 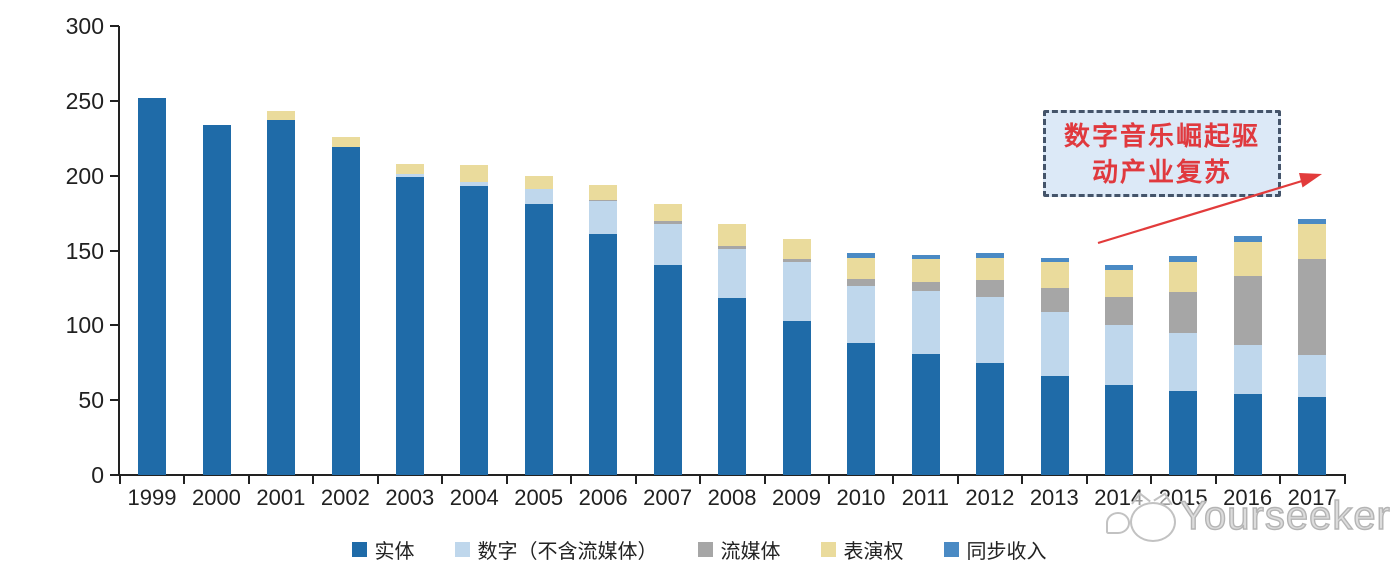 What do you see at coordinates (750, 552) in the screenshot?
I see `legend-label: 流媒体` at bounding box center [750, 552].